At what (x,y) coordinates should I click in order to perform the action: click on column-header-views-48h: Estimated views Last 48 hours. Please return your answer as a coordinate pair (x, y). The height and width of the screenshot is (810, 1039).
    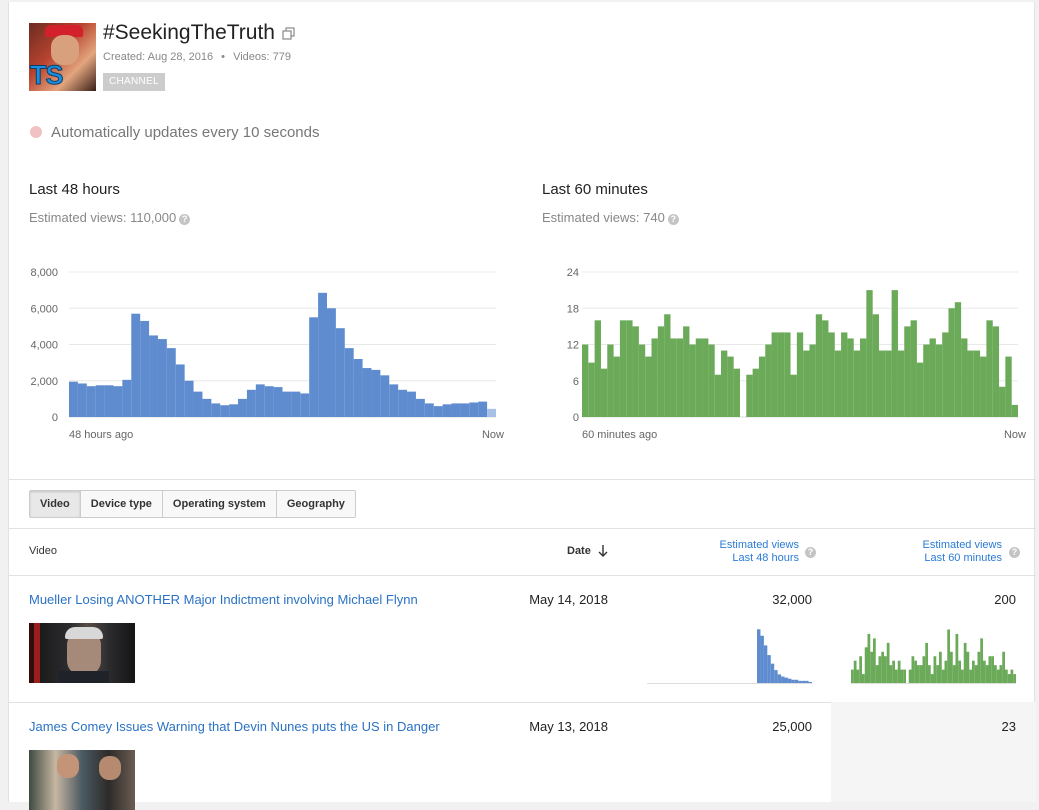
    Looking at the image, I should click on (724, 552).